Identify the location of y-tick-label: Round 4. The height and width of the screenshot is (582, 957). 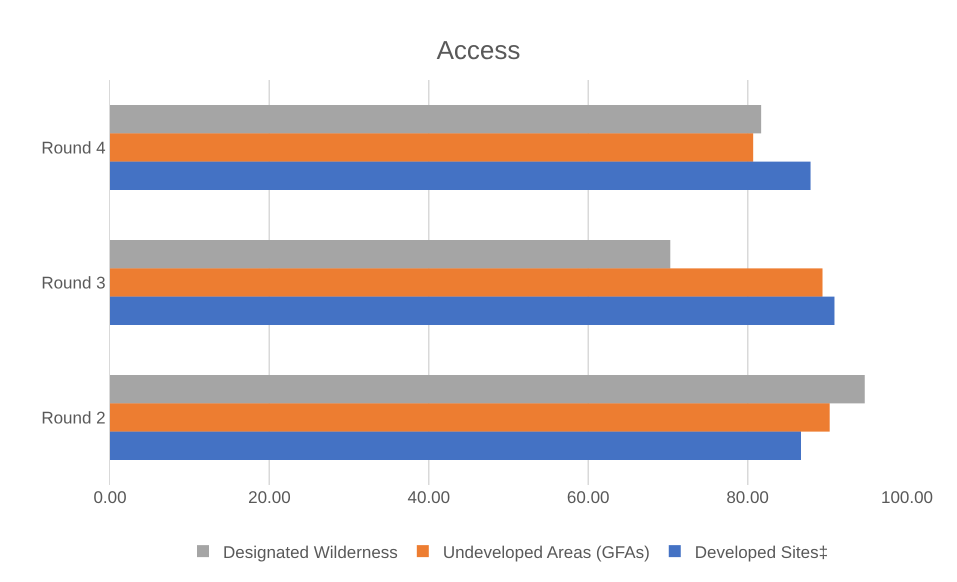
(73, 148).